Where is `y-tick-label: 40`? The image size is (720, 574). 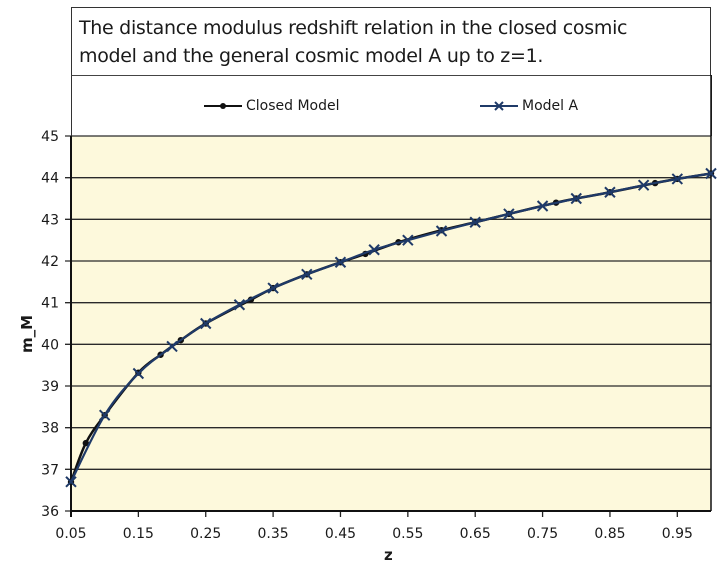 y-tick-label: 40 is located at coordinates (50, 345).